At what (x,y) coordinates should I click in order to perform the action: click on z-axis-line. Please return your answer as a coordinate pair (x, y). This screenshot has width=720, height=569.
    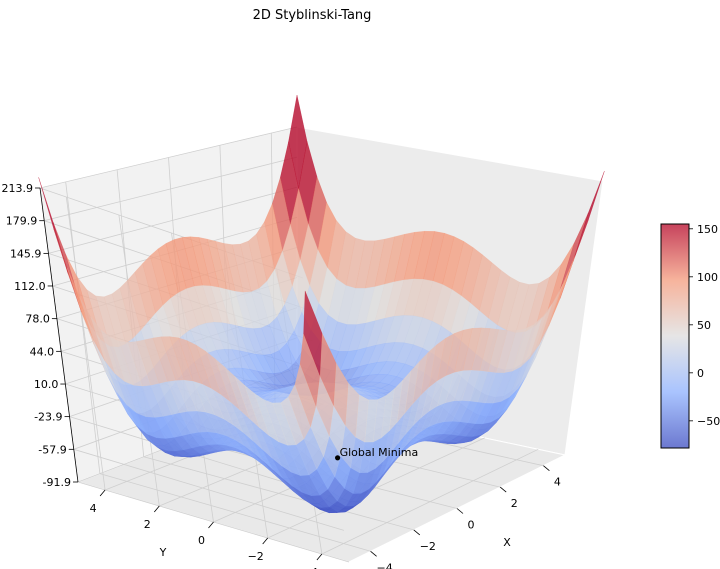
    Looking at the image, I should click on (59, 335).